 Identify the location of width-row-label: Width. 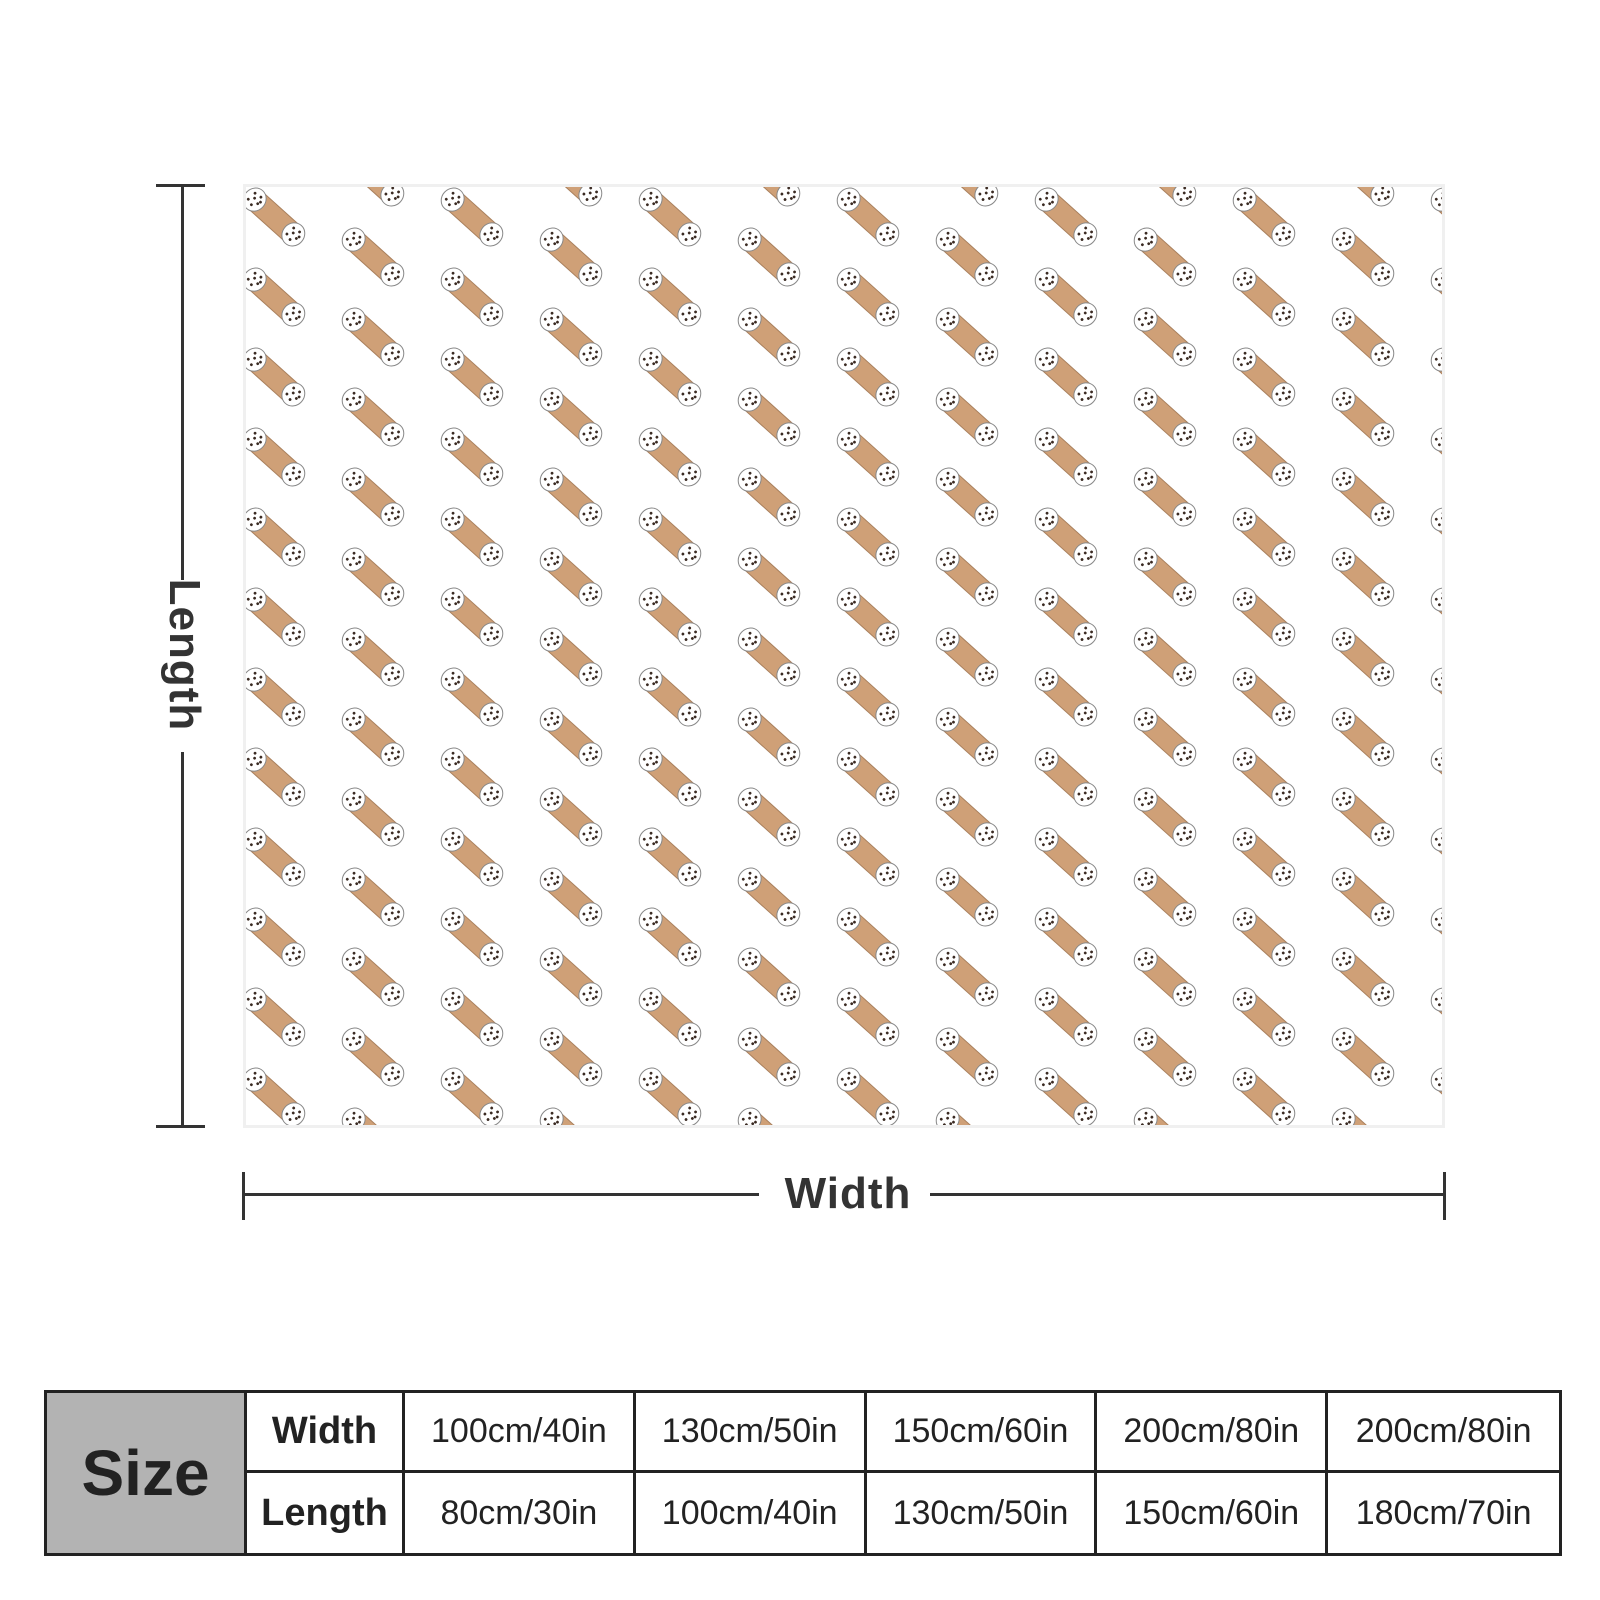
(326, 1433).